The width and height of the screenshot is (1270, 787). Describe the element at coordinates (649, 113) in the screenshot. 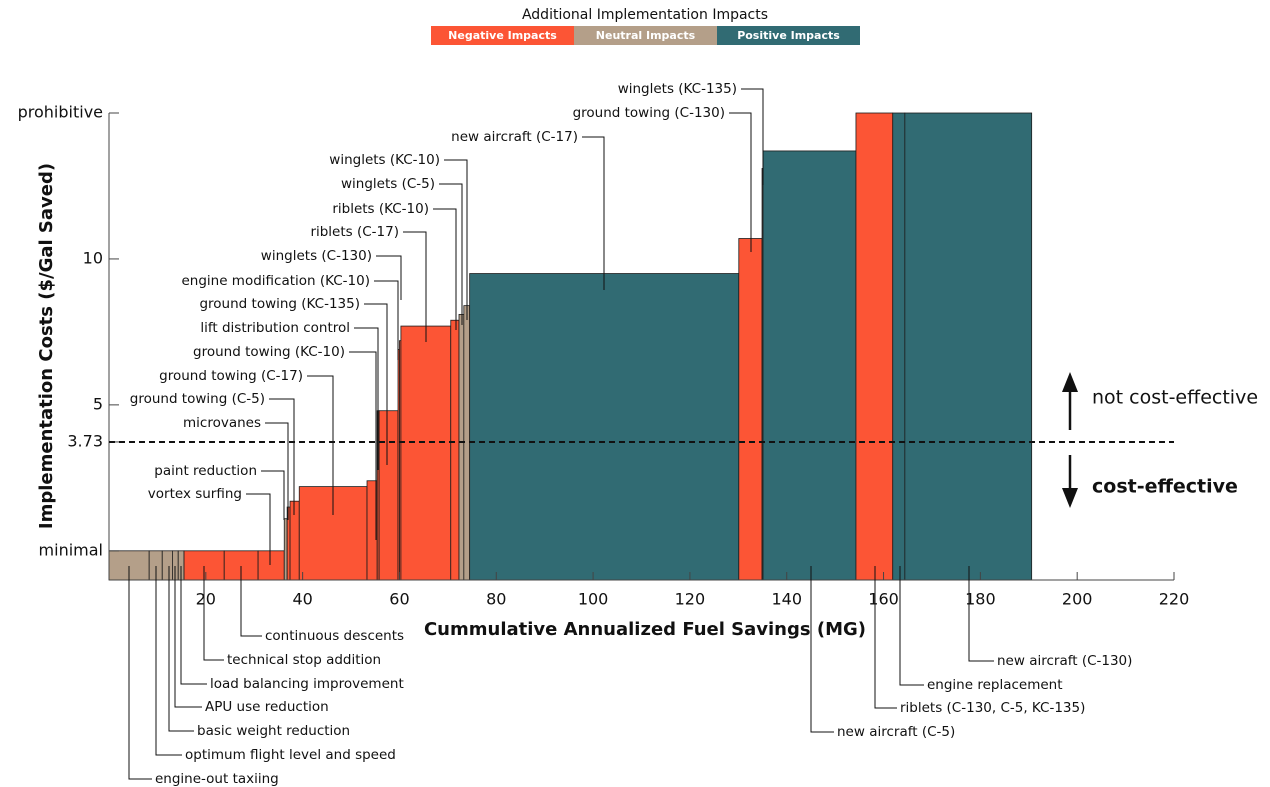

I see `bar-label: ground towing (C-130)` at that location.